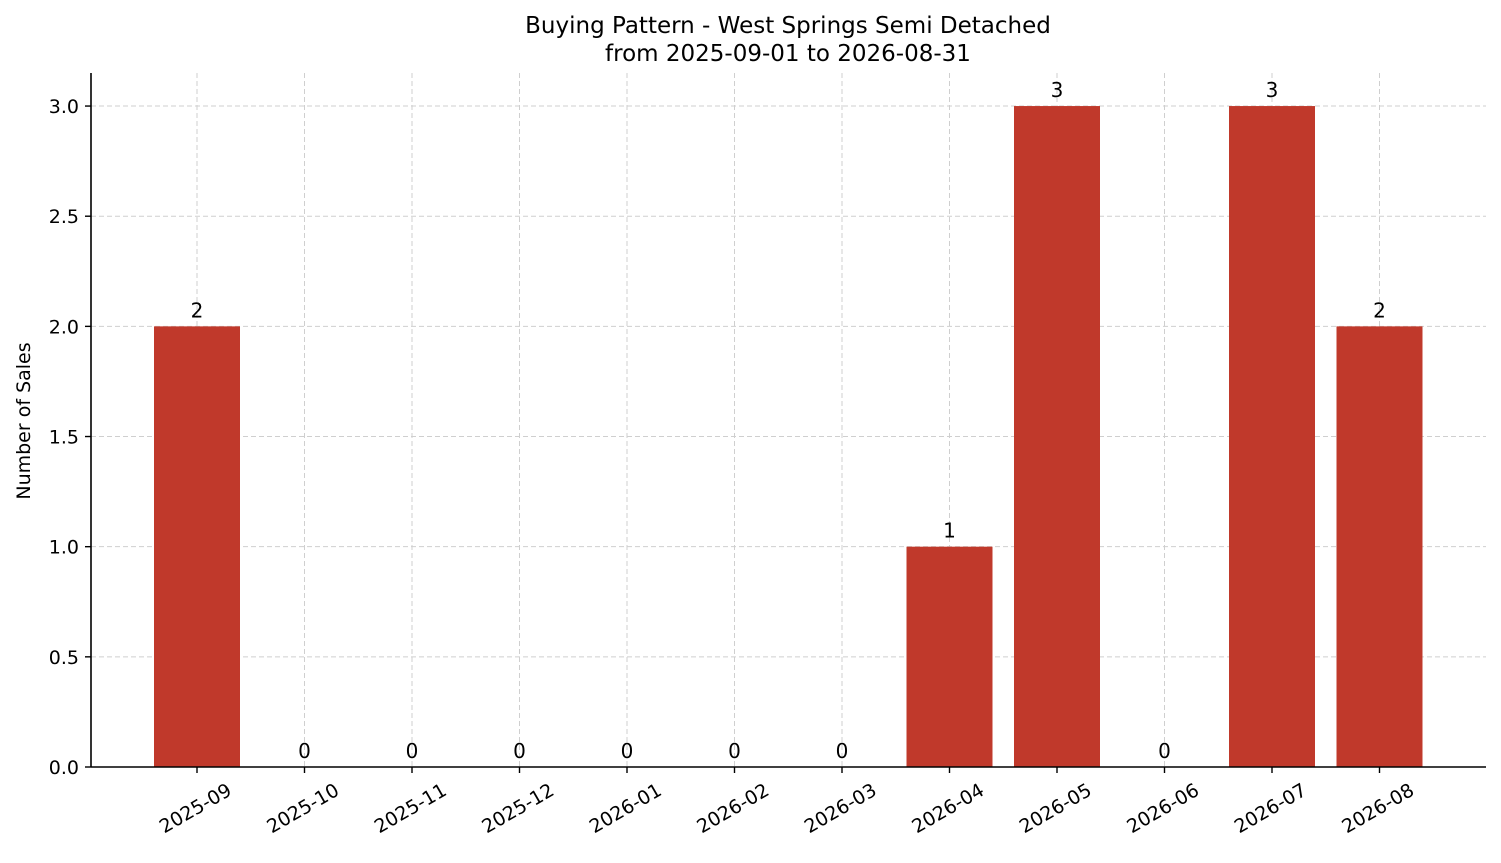  Describe the element at coordinates (949, 531) in the screenshot. I see `bar-value-label: 1` at that location.